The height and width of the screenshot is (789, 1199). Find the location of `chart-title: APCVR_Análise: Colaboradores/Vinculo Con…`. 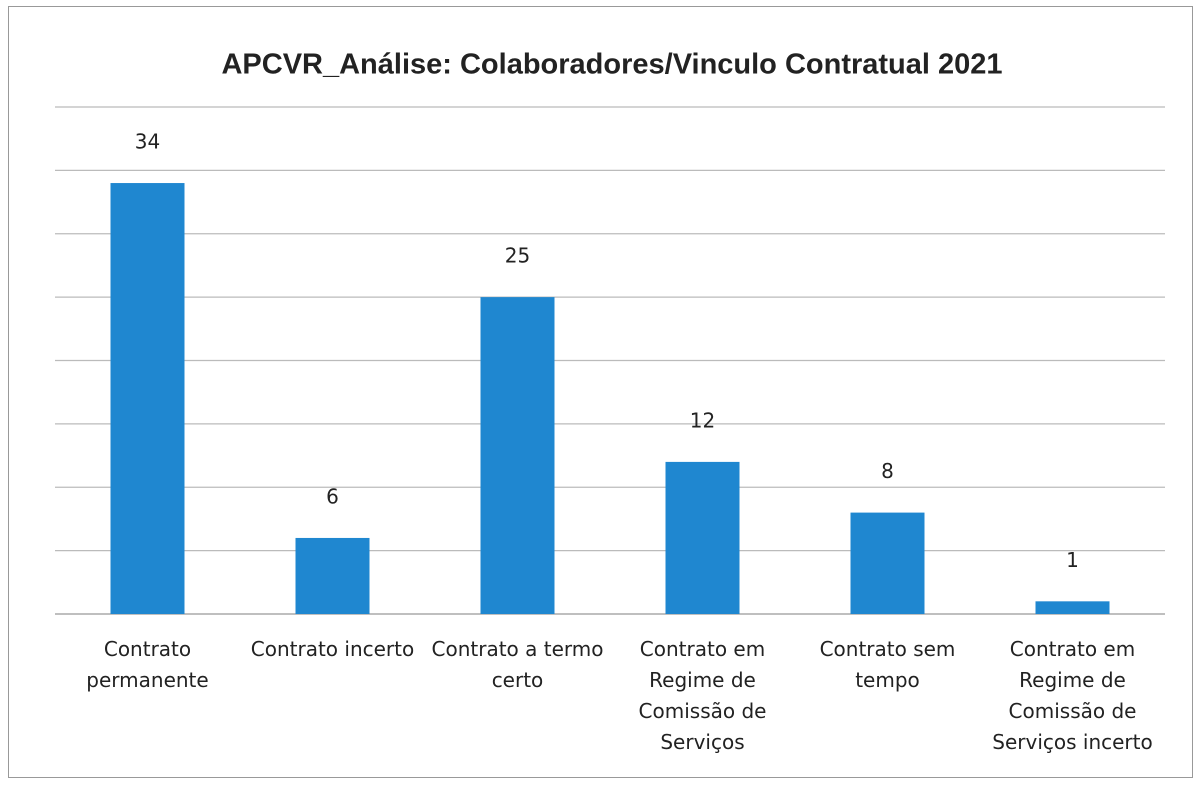

chart-title: APCVR_Análise: Colaboradores/Vinculo Con… is located at coordinates (611, 65).